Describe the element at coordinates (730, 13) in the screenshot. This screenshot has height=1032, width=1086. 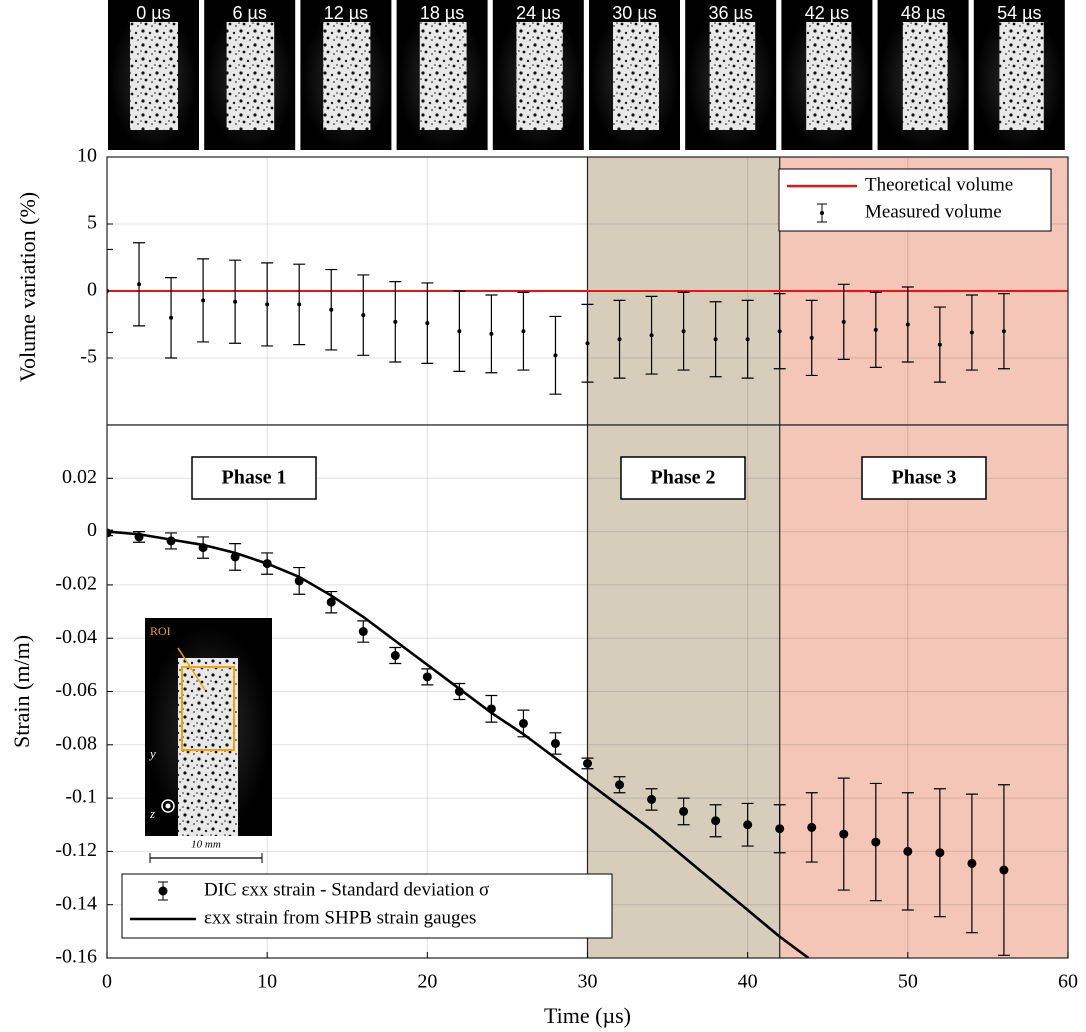
I see `frame-label: 36 µs` at that location.